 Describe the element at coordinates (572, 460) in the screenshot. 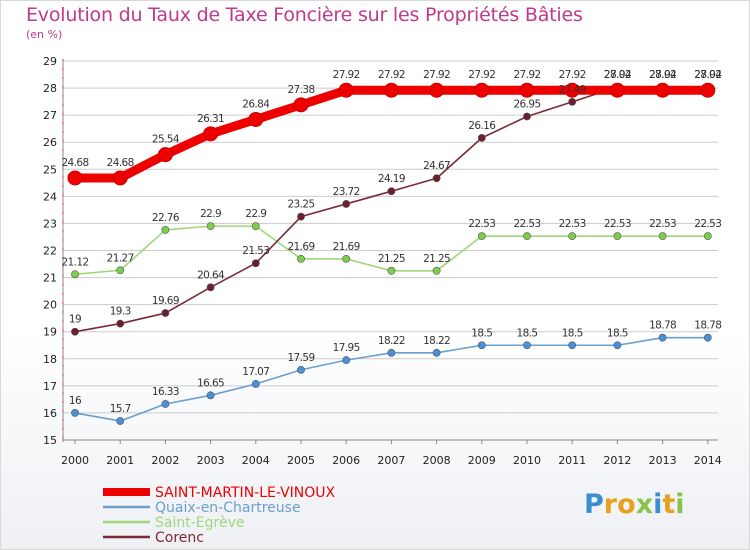

I see `x-tick-label: 2011` at that location.